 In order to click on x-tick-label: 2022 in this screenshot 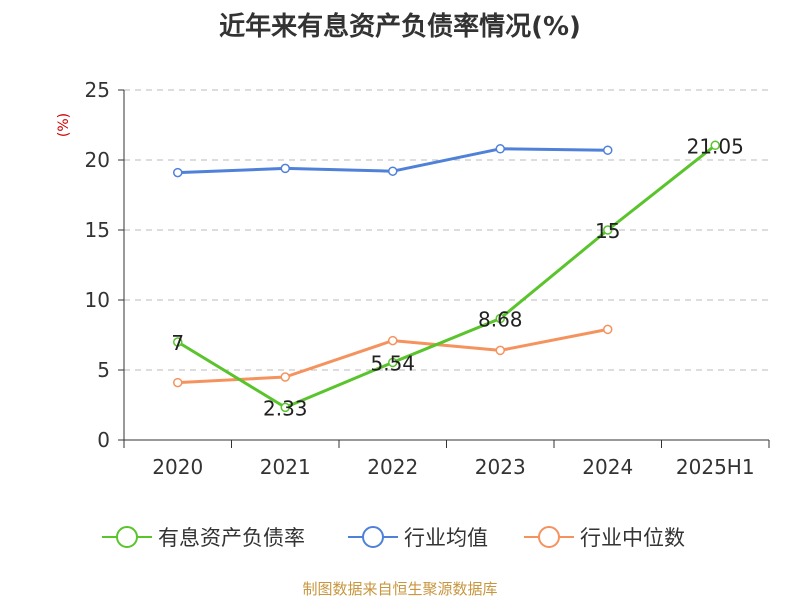, I will do `click(392, 467)`.